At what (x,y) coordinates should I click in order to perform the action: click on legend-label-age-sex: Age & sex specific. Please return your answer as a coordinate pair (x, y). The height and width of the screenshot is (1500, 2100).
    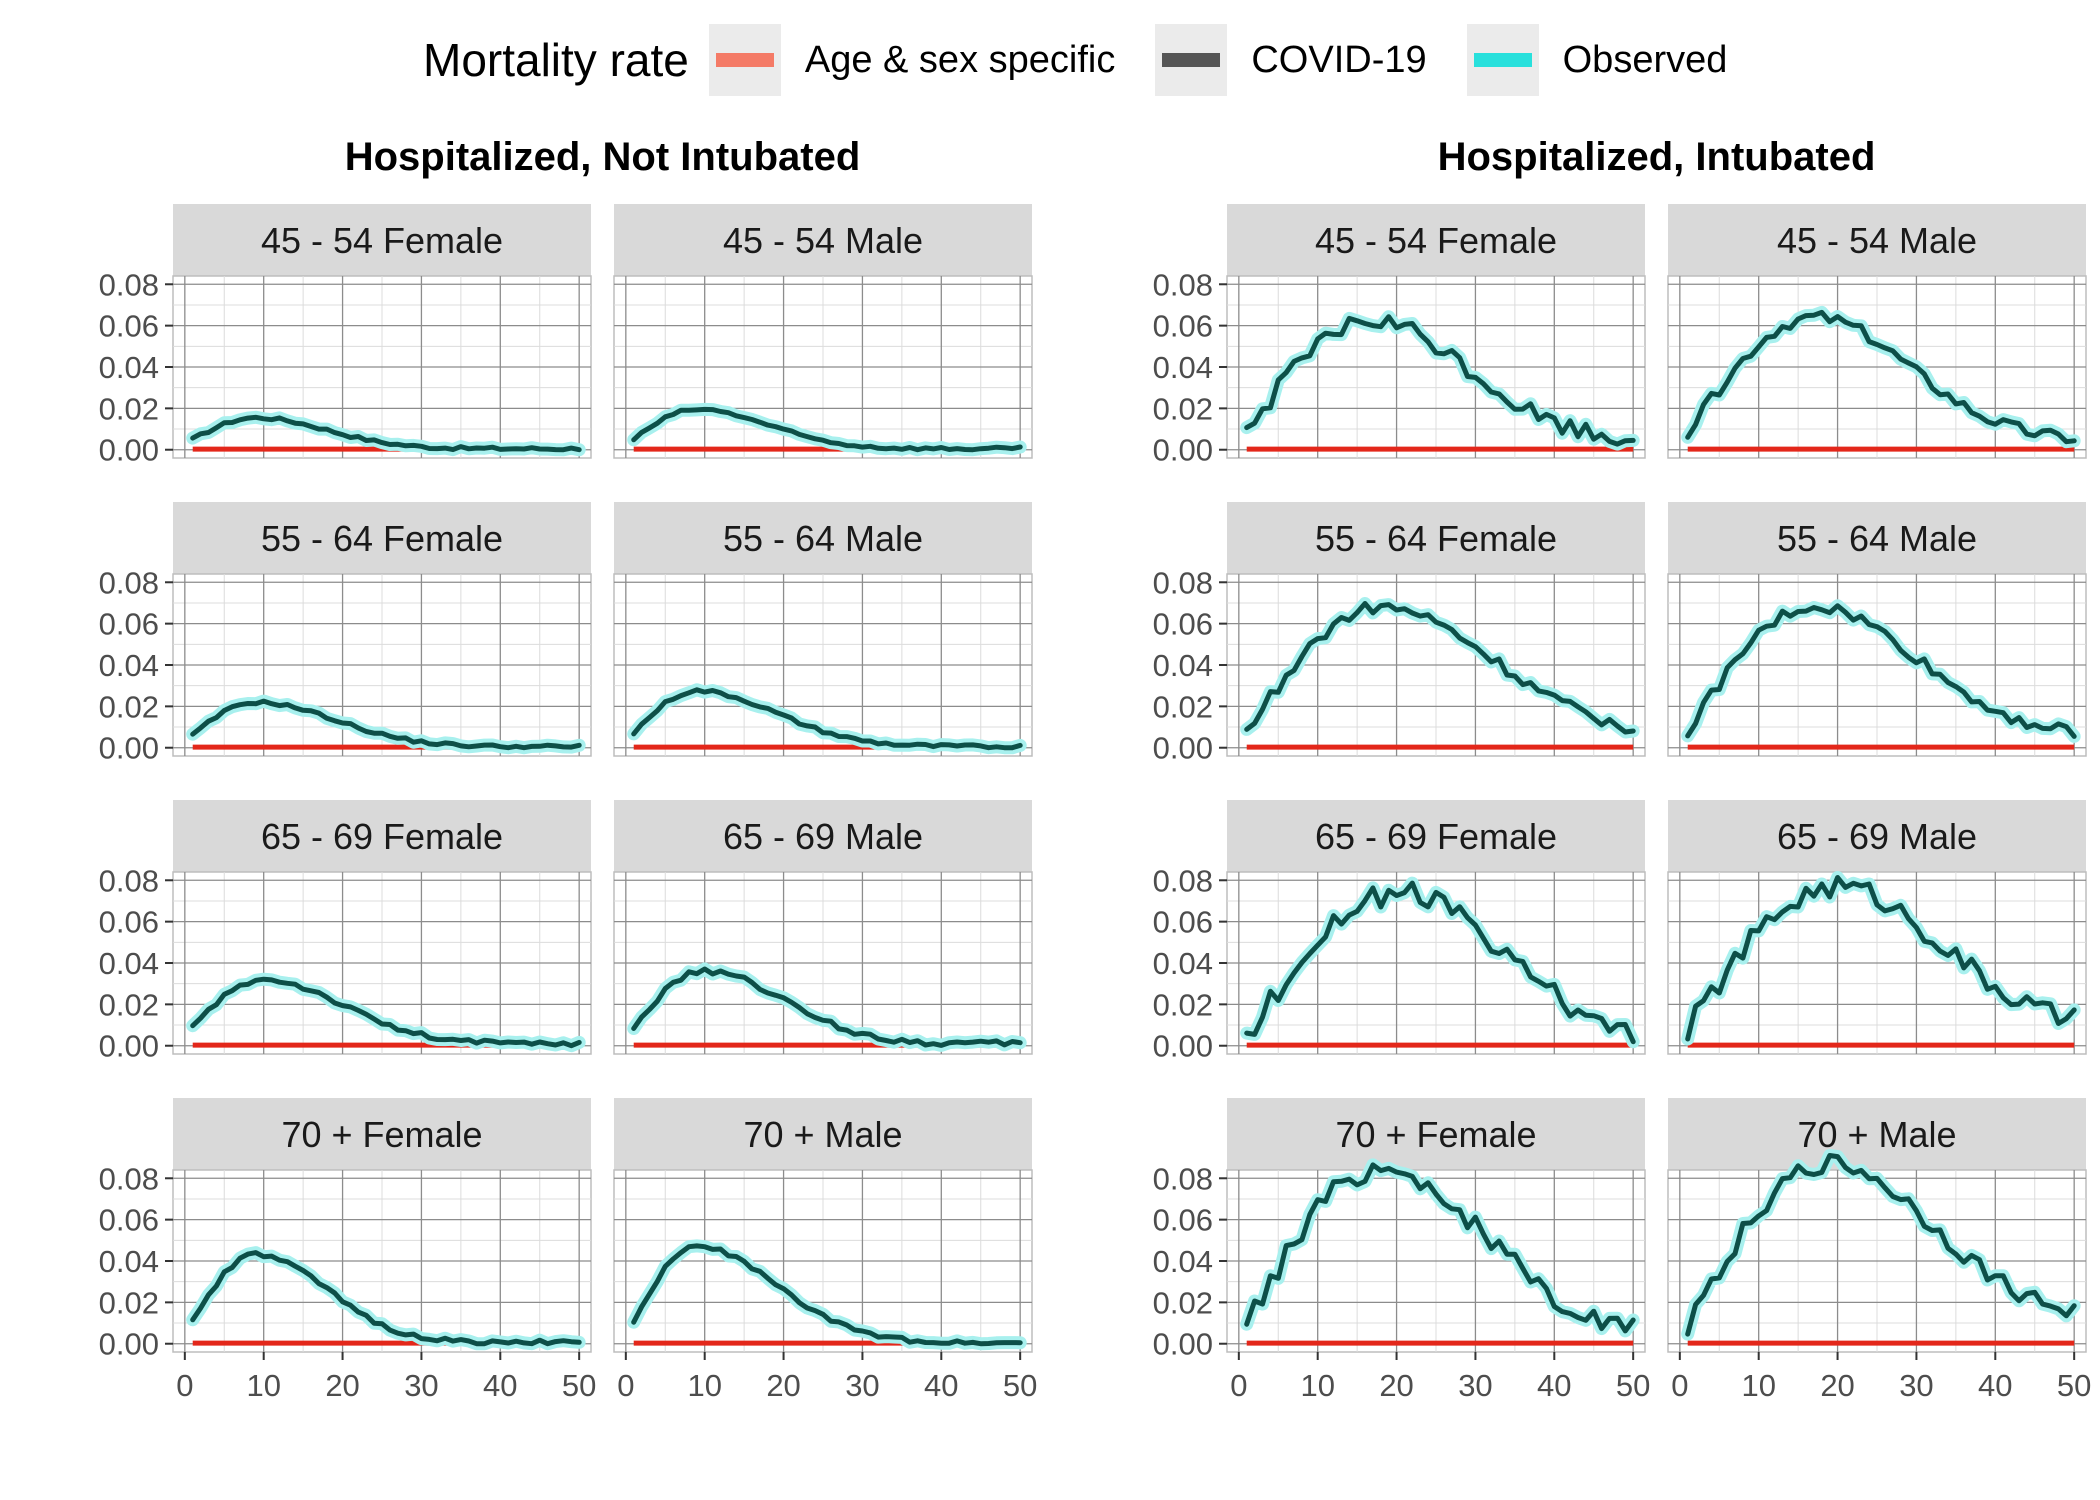
    Looking at the image, I should click on (960, 59).